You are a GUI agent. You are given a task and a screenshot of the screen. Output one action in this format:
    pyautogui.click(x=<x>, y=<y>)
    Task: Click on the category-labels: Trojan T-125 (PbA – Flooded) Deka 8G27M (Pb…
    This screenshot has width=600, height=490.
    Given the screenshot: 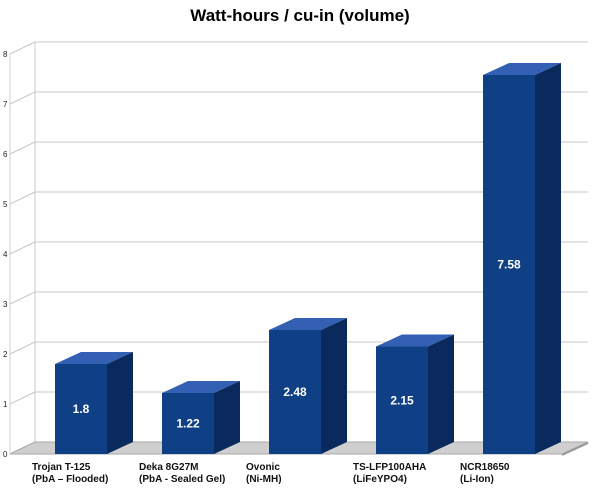 What is the action you would take?
    pyautogui.click(x=271, y=473)
    